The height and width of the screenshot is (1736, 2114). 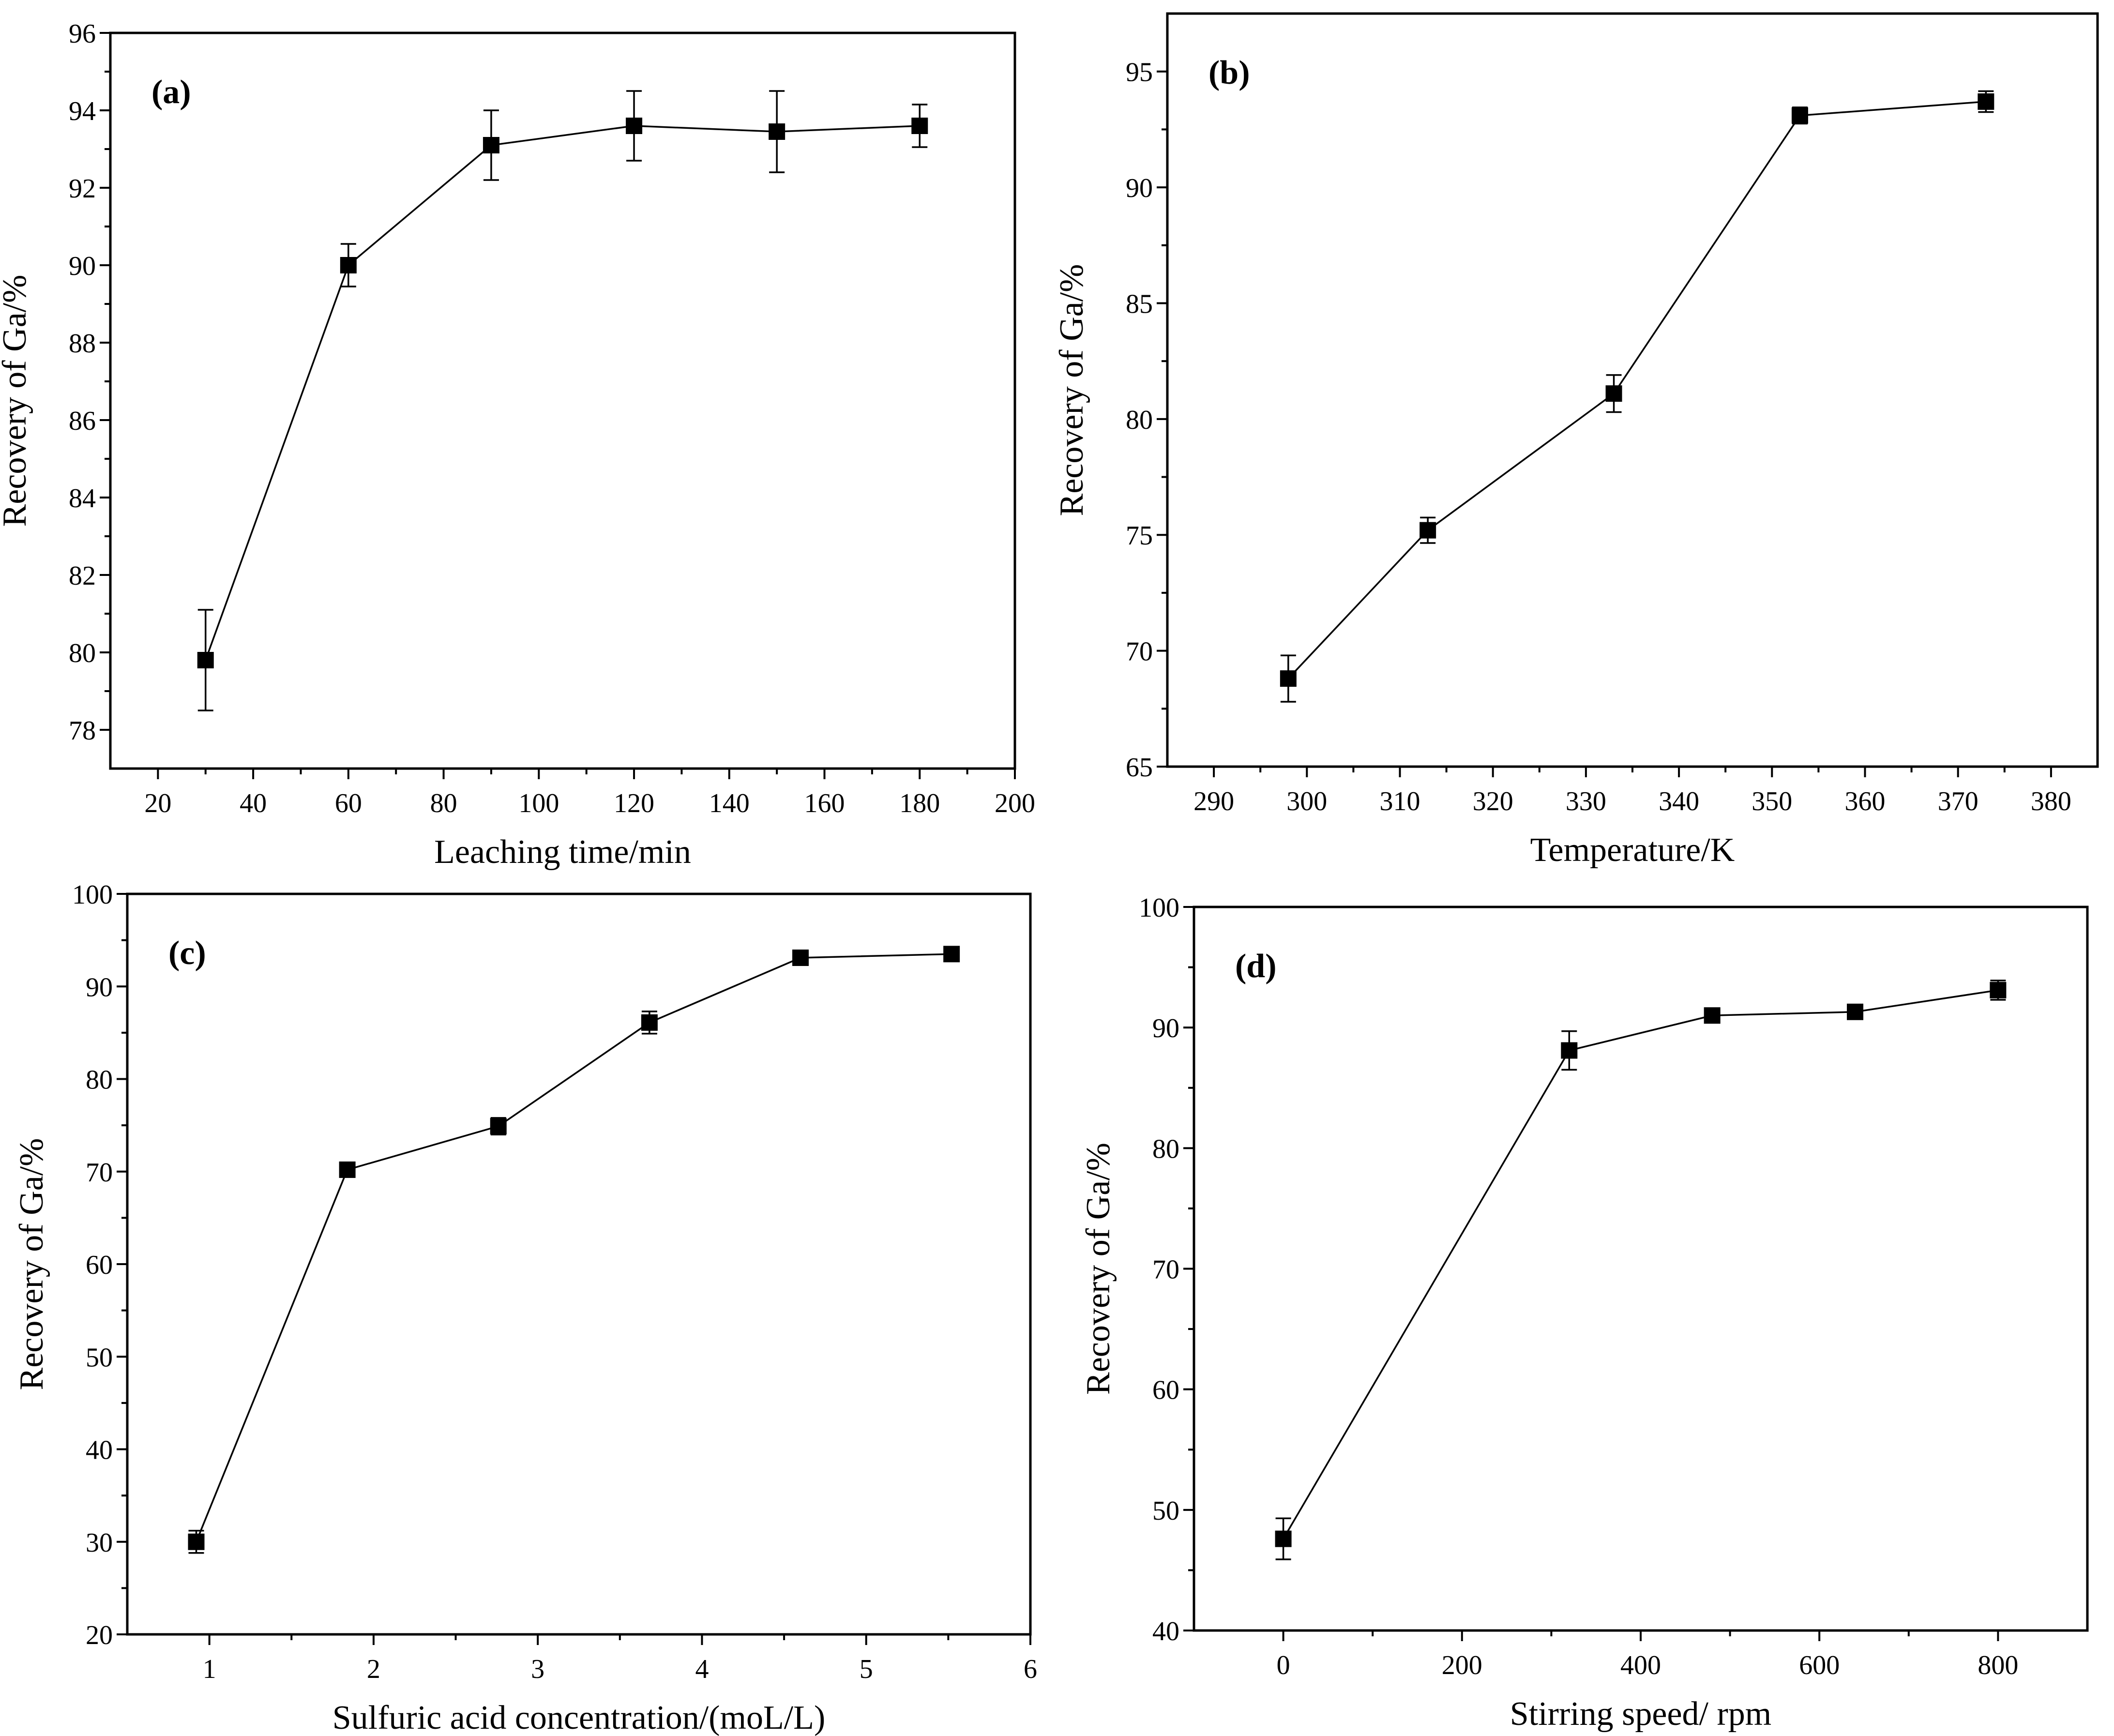 What do you see at coordinates (1256, 966) in the screenshot?
I see `panel-label: (d)` at bounding box center [1256, 966].